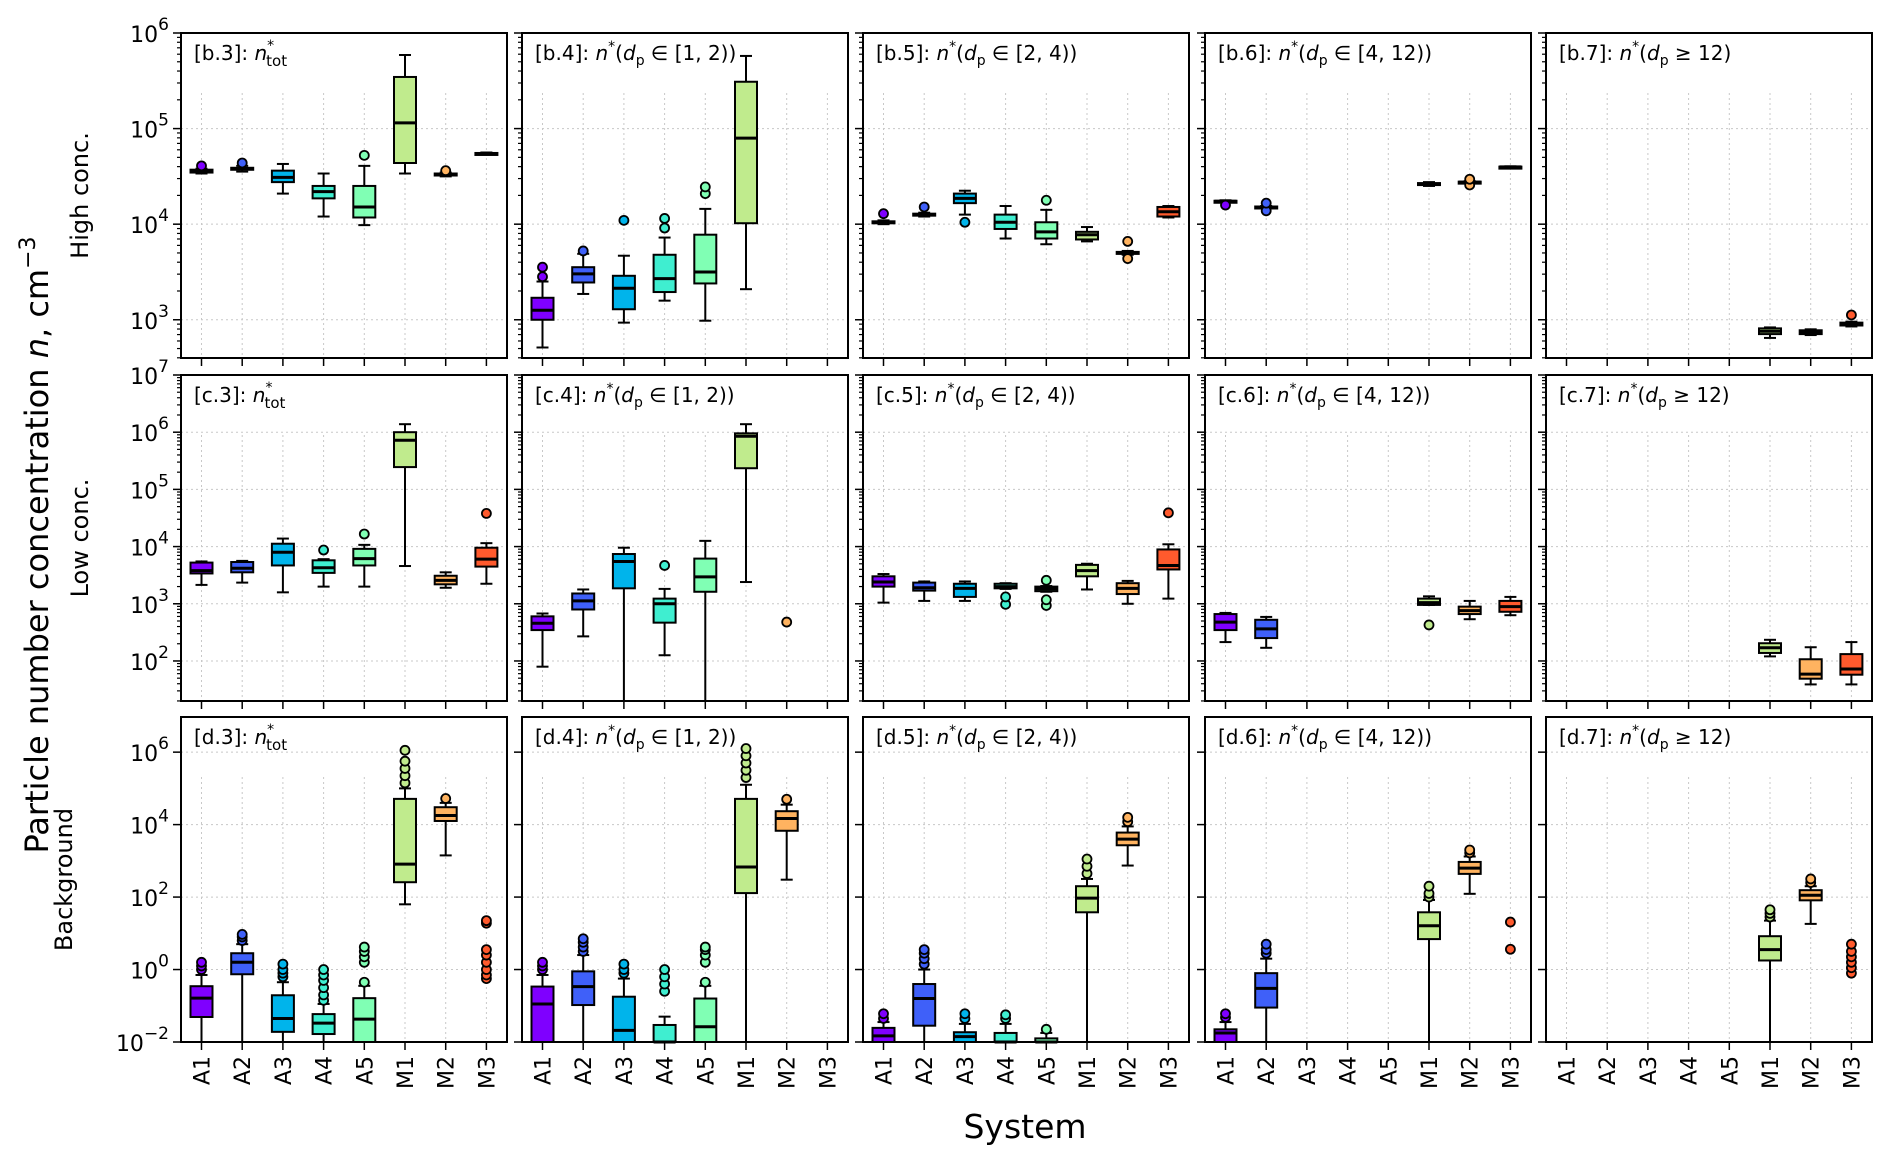 Image resolution: width=1892 pixels, height=1165 pixels. Describe the element at coordinates (28, 252) in the screenshot. I see `y-axis-label-exp: −3` at that location.